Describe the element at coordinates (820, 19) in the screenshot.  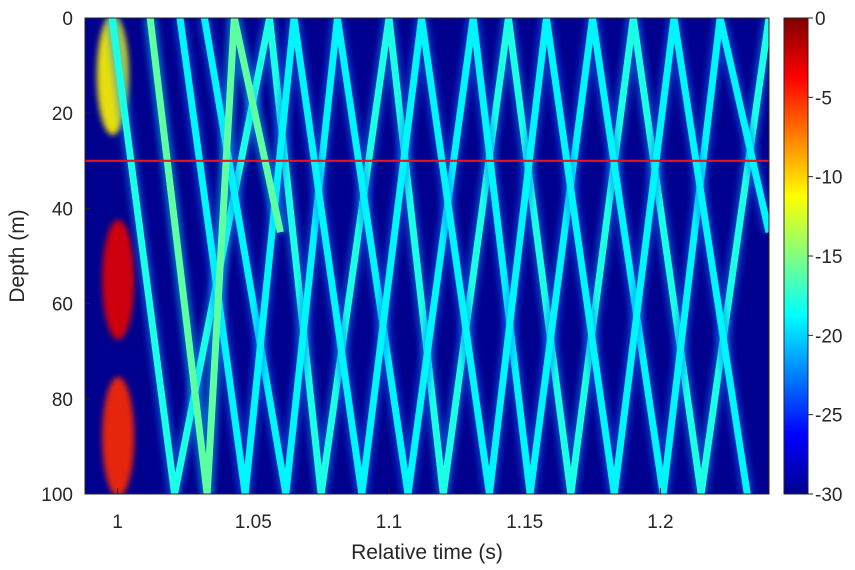
I see `colorbar-tick-label: 0` at that location.